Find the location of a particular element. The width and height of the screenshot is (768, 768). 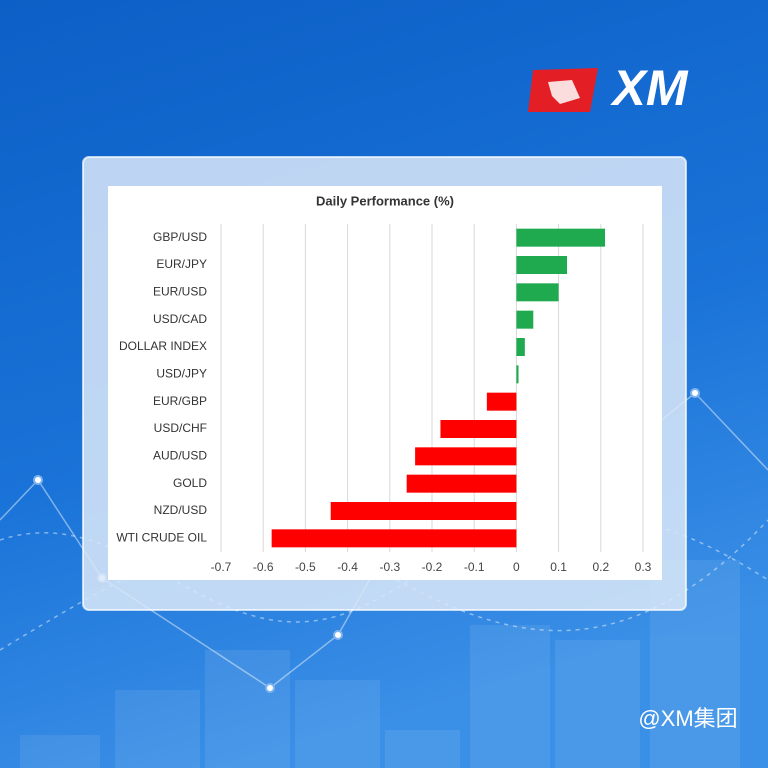

y-tick-label: EUR/GBP is located at coordinates (180, 401).